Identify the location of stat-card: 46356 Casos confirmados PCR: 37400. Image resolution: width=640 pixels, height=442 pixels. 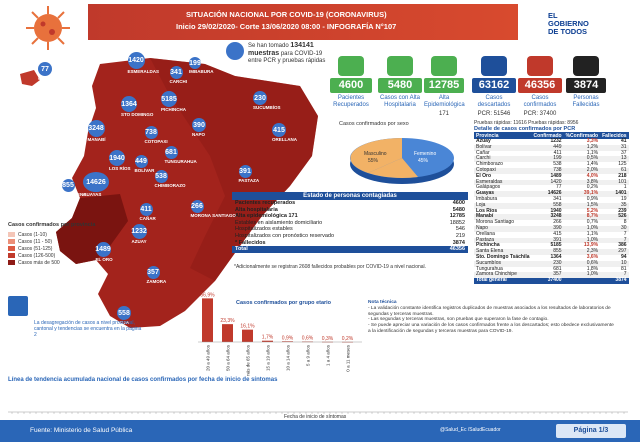
(540, 87).